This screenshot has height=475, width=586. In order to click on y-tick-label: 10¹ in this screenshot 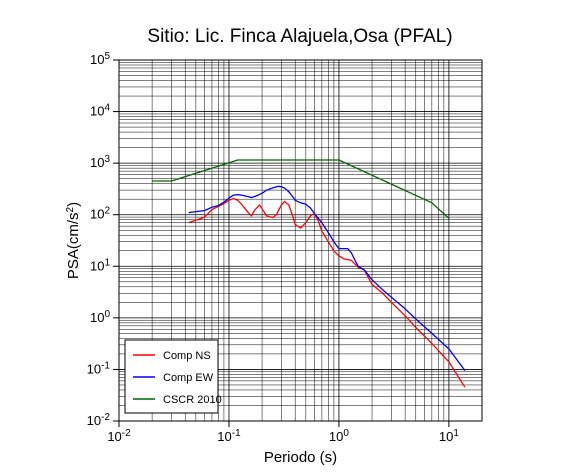, I will do `click(100, 265)`.